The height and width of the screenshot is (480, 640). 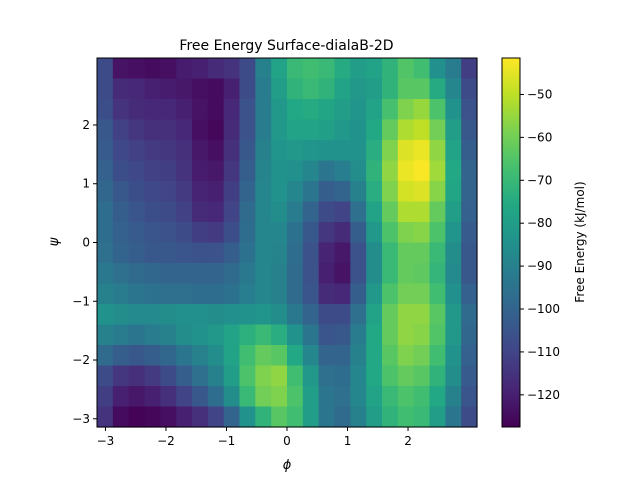 What do you see at coordinates (254, 437) in the screenshot?
I see `x-axis-ticks: −3 −2 −1 0 1 2` at bounding box center [254, 437].